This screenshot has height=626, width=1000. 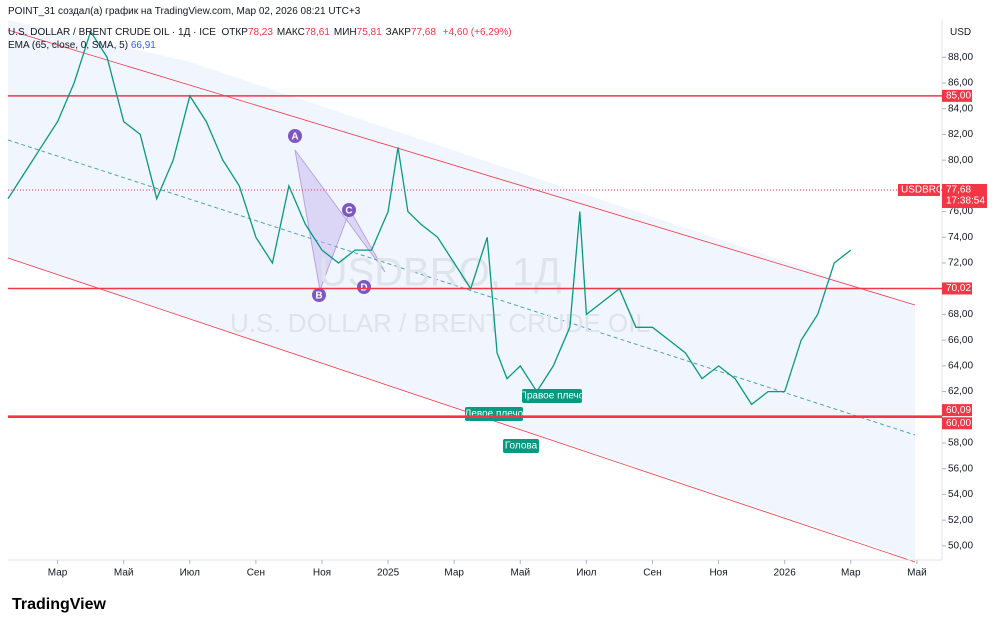 What do you see at coordinates (112, 32) in the screenshot?
I see `symbol: U.S. DOLLAR / BRENT CRUDE OIL · 1Д · ICE` at bounding box center [112, 32].